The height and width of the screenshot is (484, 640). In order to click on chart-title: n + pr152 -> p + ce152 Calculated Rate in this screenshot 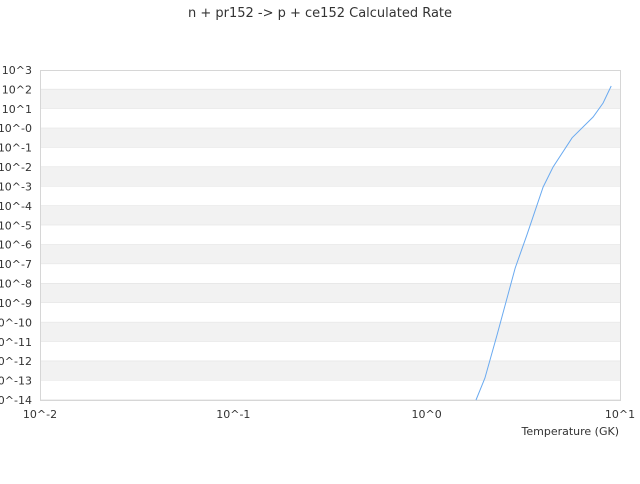, I will do `click(320, 13)`.